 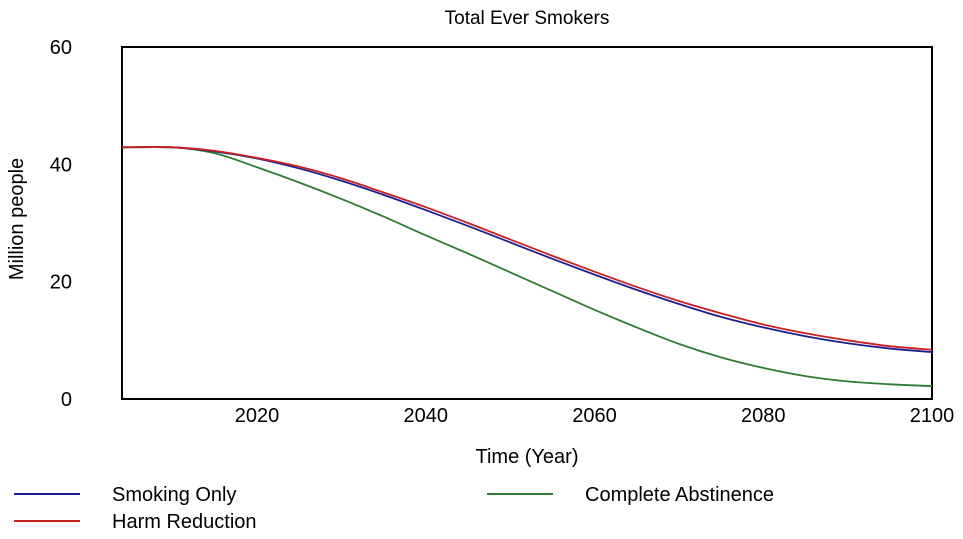 What do you see at coordinates (174, 495) in the screenshot?
I see `legend-label: Smoking Only` at bounding box center [174, 495].